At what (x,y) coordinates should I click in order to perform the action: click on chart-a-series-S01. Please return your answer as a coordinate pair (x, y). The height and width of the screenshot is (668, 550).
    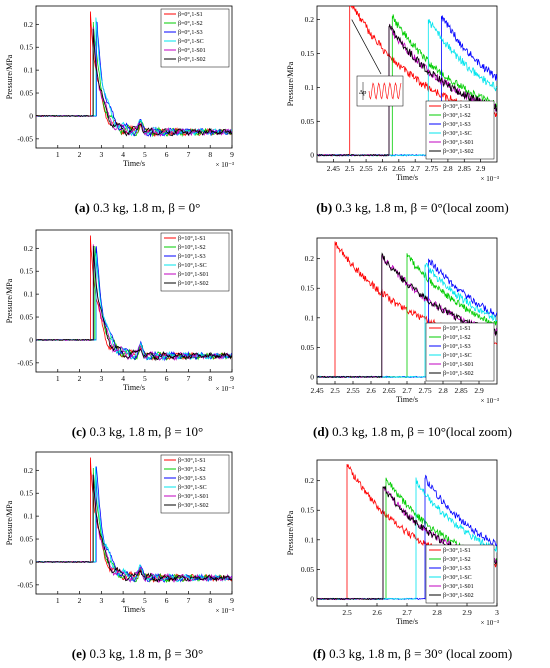
    Looking at the image, I should click on (134, 82).